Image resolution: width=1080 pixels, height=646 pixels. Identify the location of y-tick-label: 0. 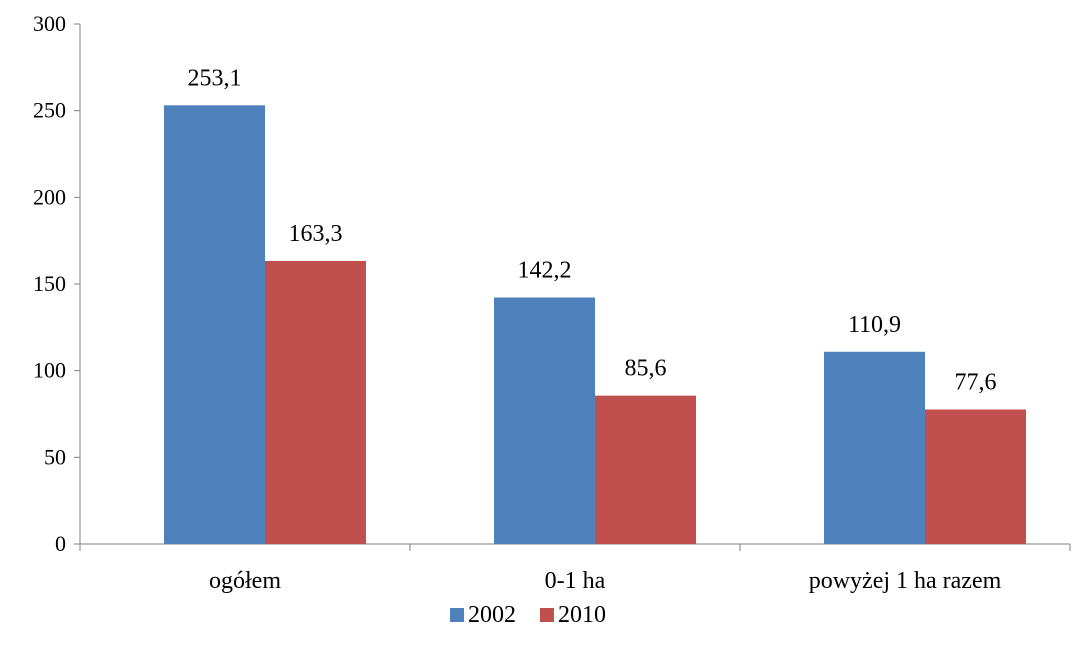
(60, 543).